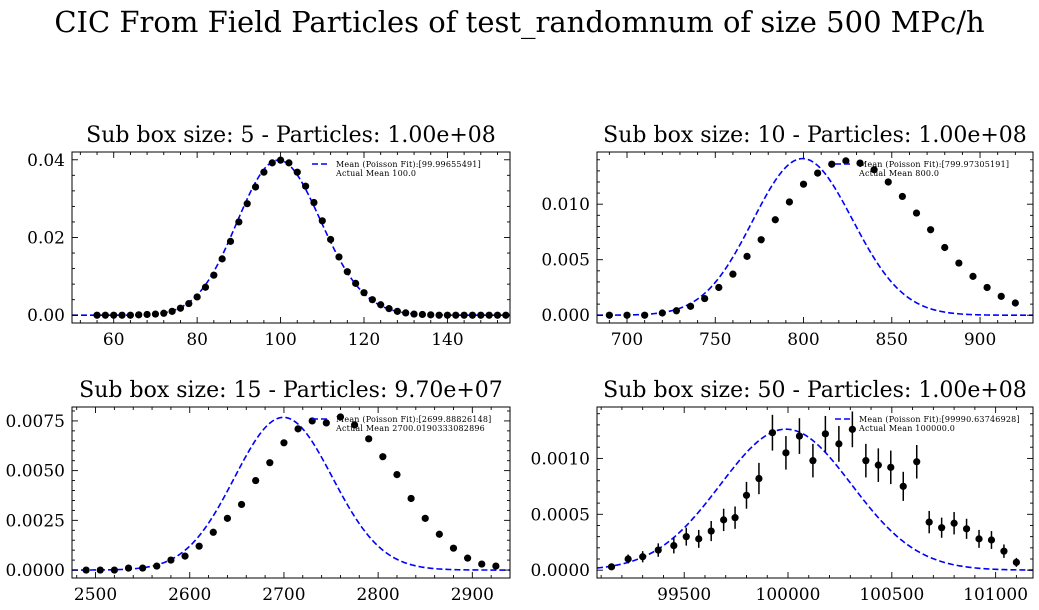  Describe the element at coordinates (815, 135) in the screenshot. I see `subplot-title: Sub box size: 10 - Particles: 1.00e+08` at that location.